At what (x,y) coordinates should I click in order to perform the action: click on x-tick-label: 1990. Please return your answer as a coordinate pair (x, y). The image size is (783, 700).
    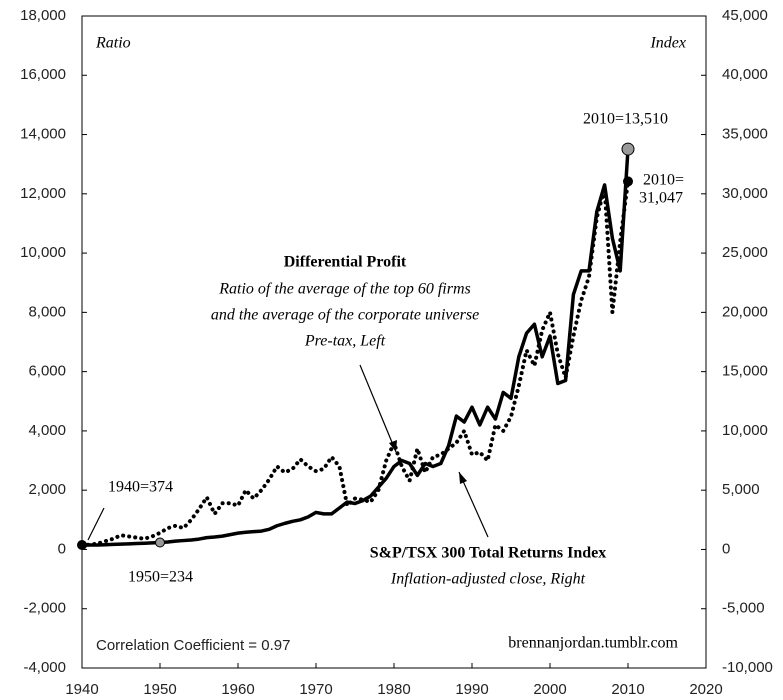
    Looking at the image, I should click on (471, 689).